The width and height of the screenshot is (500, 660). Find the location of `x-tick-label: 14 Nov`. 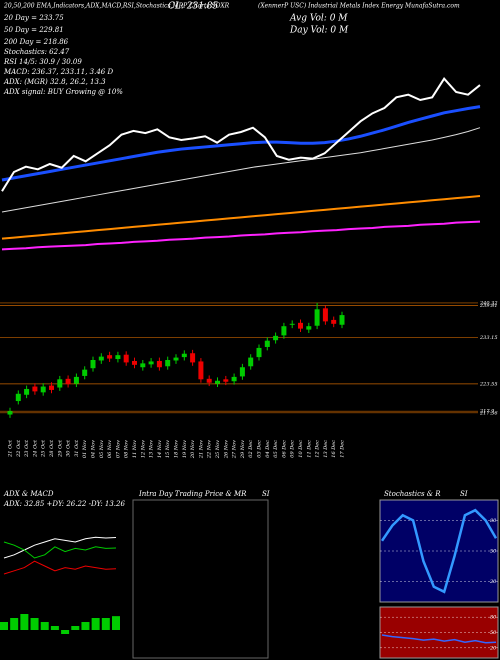

x-tick-label: 14 Nov is located at coordinates (160, 449).